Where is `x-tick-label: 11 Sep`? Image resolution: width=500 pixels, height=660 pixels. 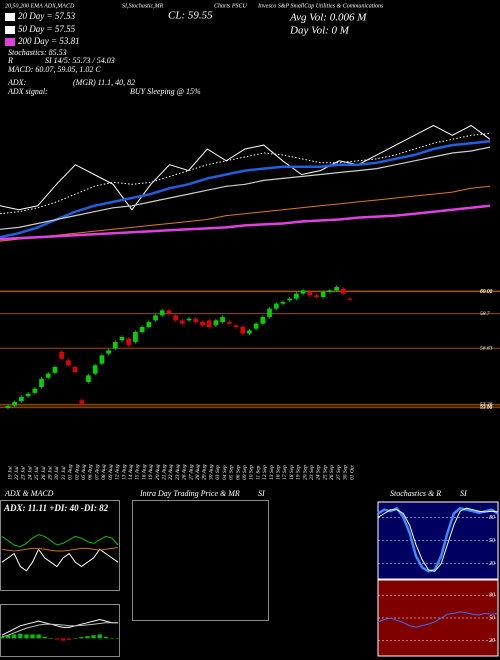 x-tick-label: 11 Sep is located at coordinates (258, 472).